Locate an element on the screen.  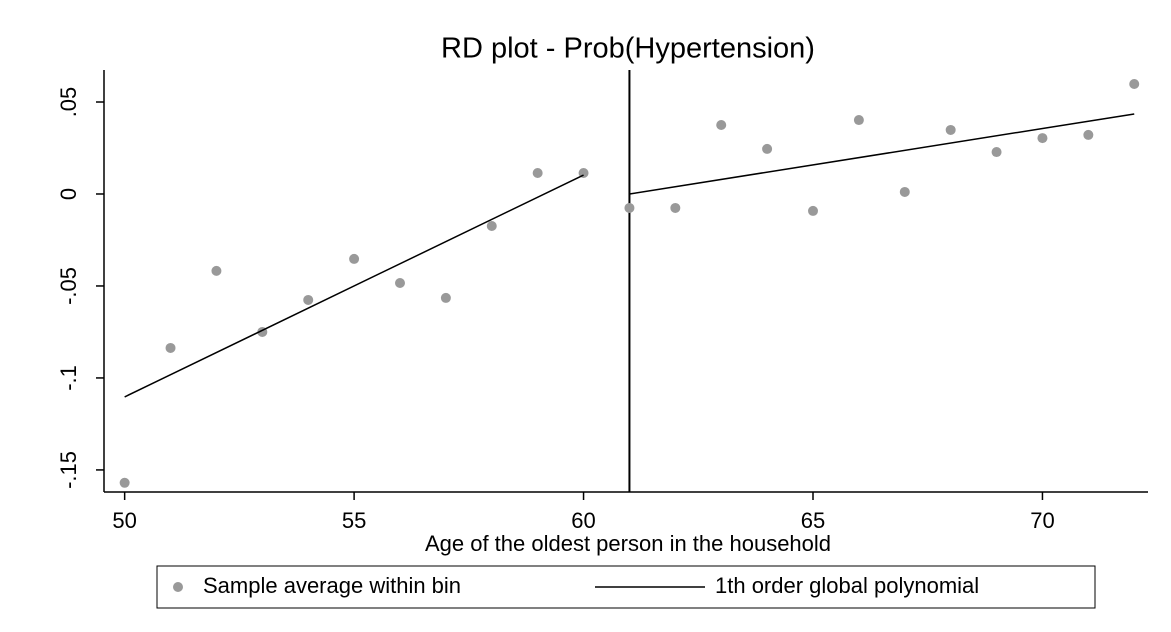
x-tick-label: 60 is located at coordinates (583, 520).